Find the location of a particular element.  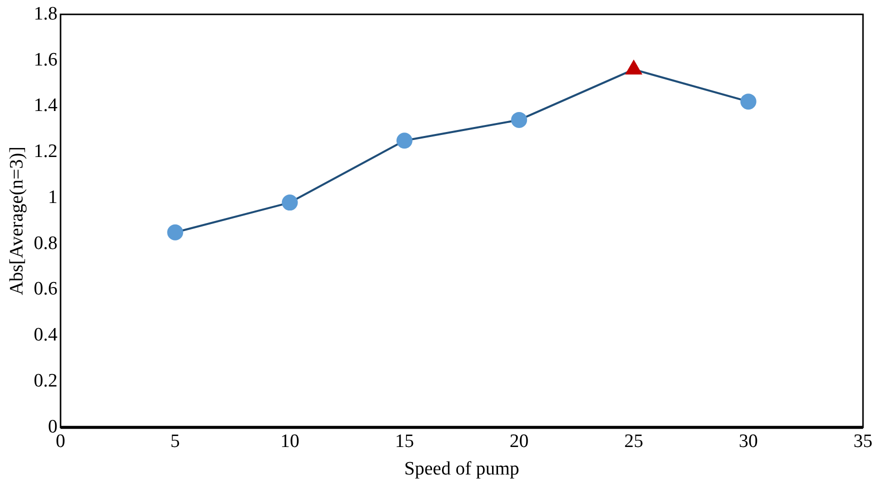

x-tick-label: 10 is located at coordinates (290, 441).